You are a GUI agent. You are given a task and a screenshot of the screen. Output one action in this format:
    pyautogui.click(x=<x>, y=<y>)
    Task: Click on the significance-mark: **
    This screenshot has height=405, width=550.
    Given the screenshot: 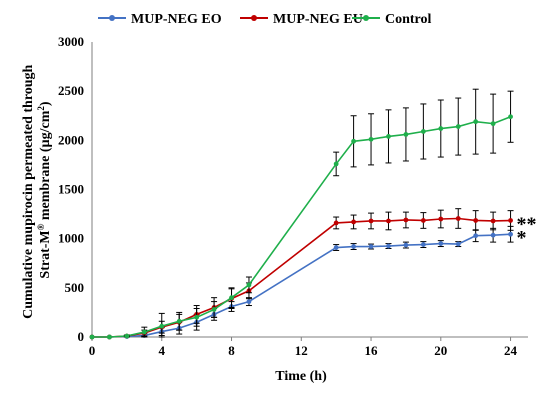 What is the action you would take?
    pyautogui.click(x=527, y=224)
    